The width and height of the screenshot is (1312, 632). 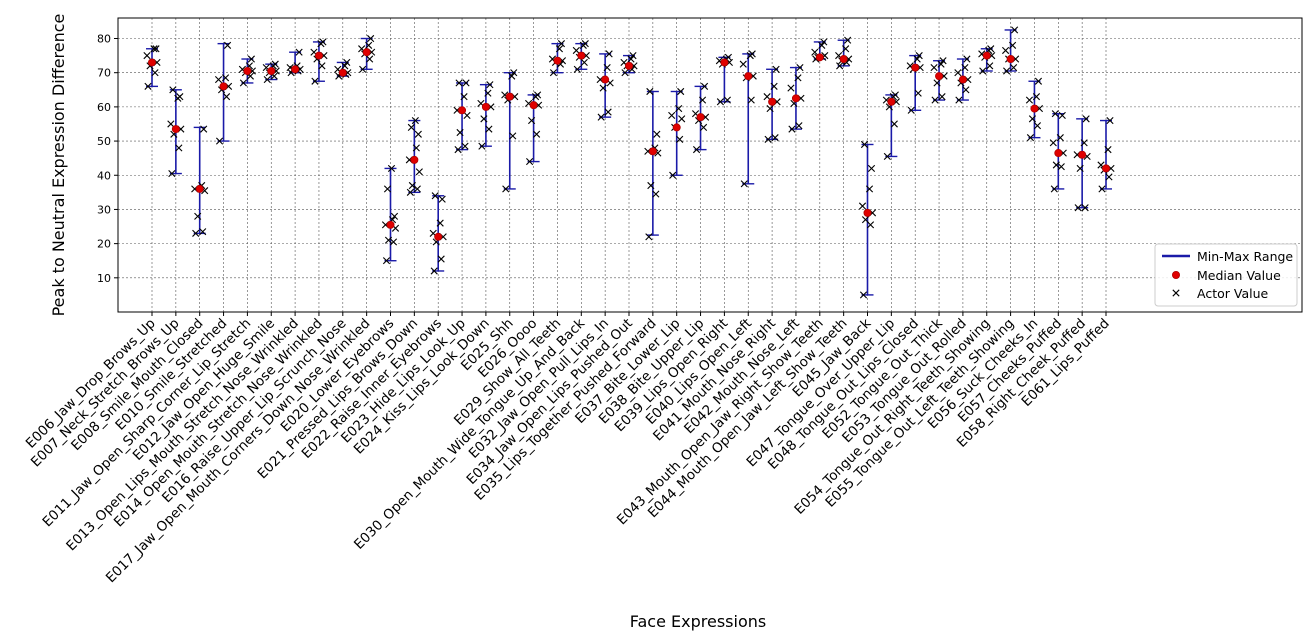 What do you see at coordinates (1176, 293) in the screenshot?
I see `legend-actor-swatch` at bounding box center [1176, 293].